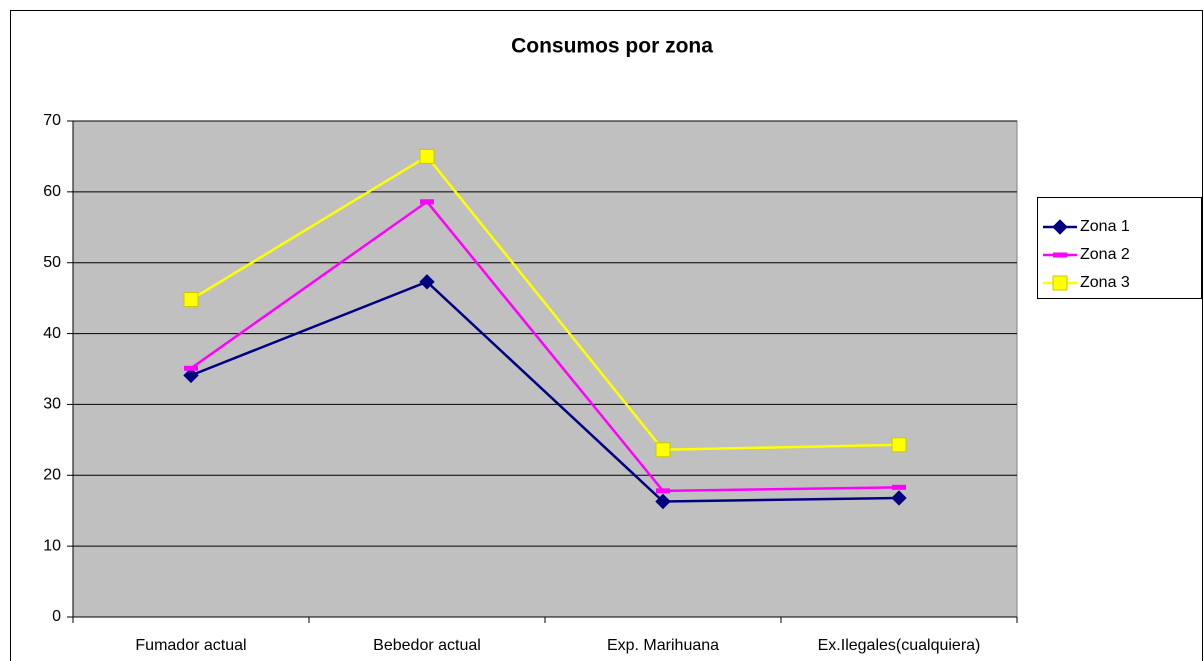  Describe the element at coordinates (1105, 226) in the screenshot. I see `legend-label: Zona 1` at that location.